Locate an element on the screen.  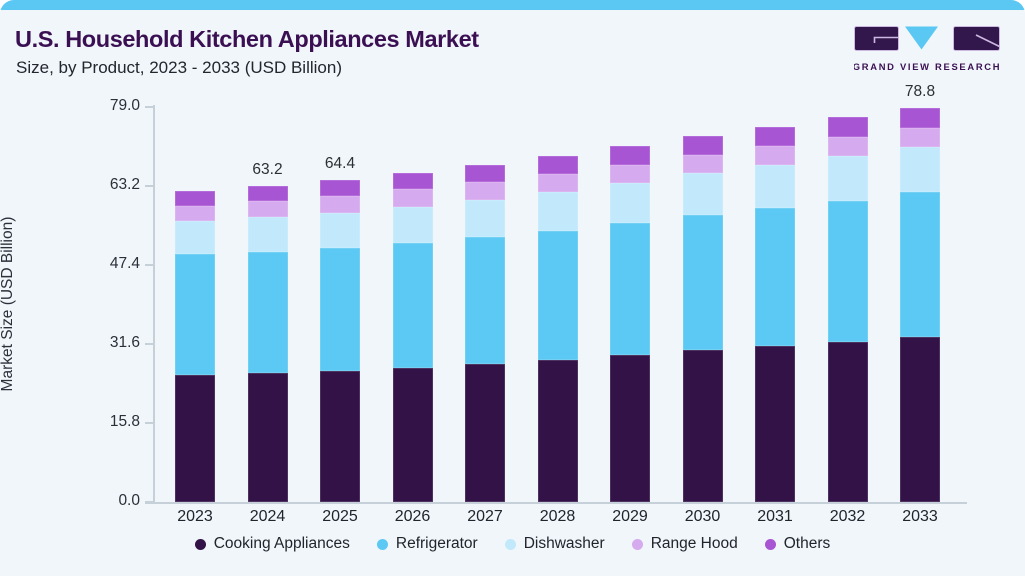
x-tick-label-2029: 2029 is located at coordinates (630, 516).